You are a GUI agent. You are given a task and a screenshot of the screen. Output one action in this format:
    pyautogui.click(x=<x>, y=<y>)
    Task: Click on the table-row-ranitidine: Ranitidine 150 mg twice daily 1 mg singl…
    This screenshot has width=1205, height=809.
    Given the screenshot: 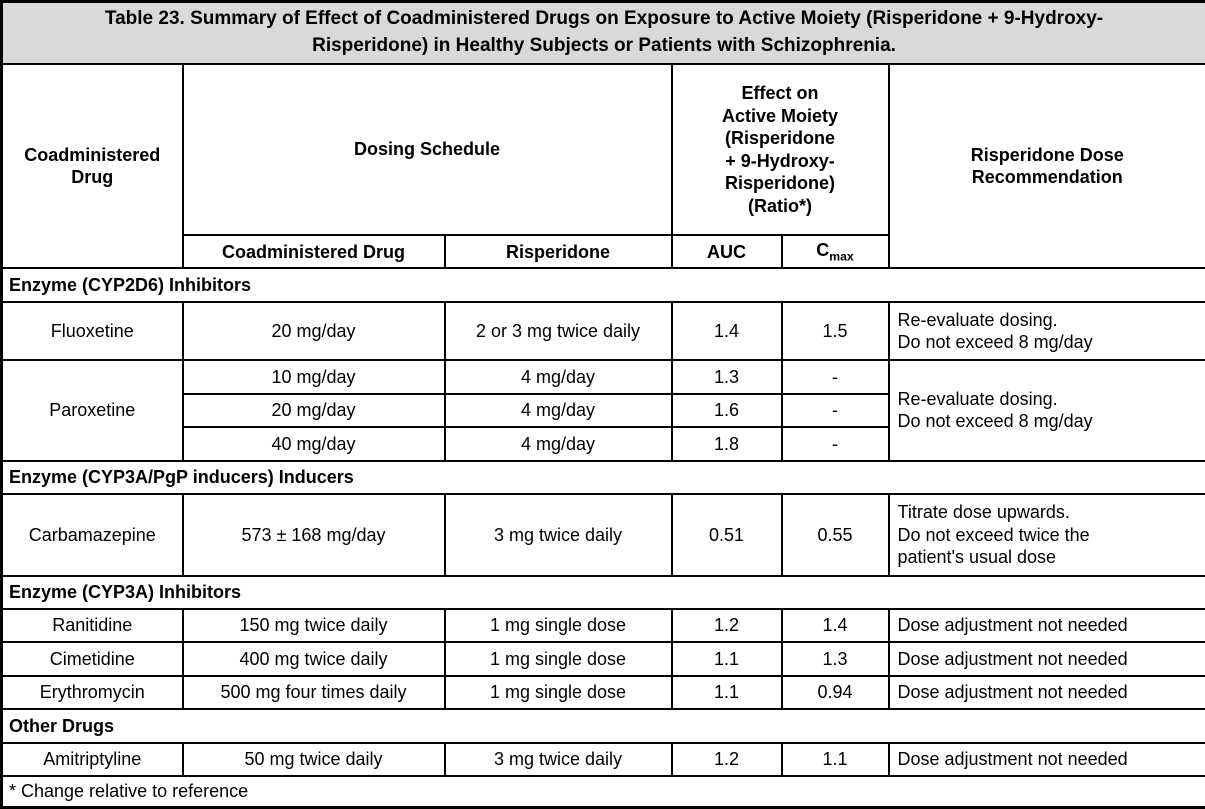 What is the action you would take?
    pyautogui.click(x=602, y=625)
    